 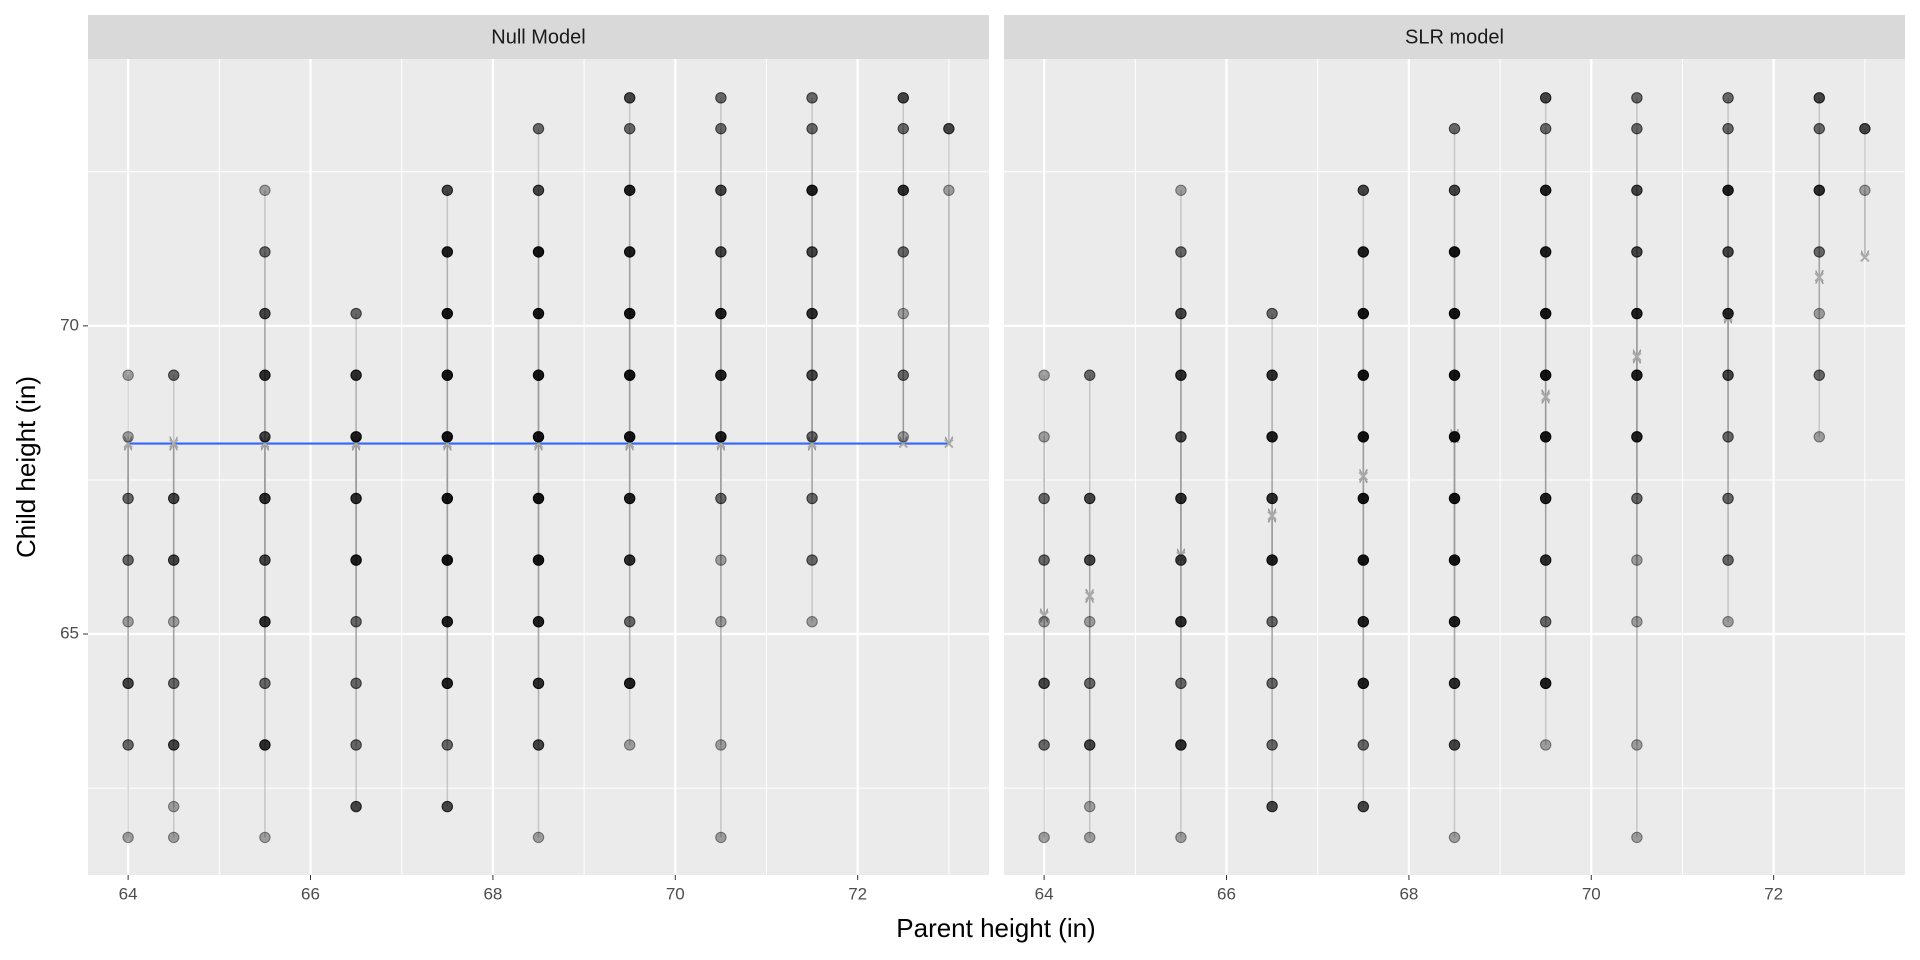 I want to click on facet-title: SLR model, so click(x=1454, y=37).